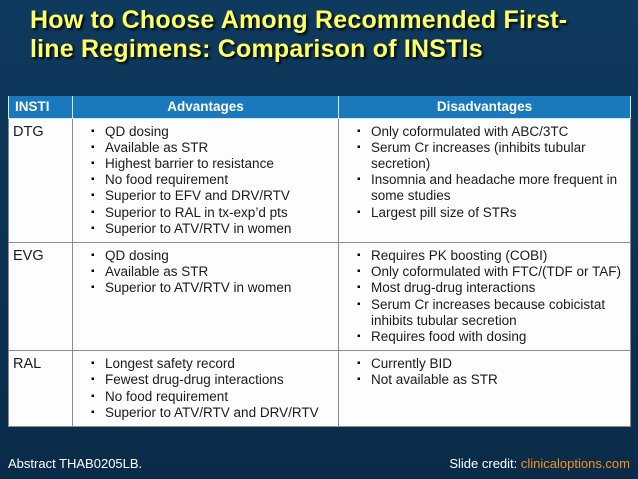 The width and height of the screenshot is (638, 479). I want to click on disadvantages-list: ▪ Currently BID ▪ Not available as STR, so click(484, 372).